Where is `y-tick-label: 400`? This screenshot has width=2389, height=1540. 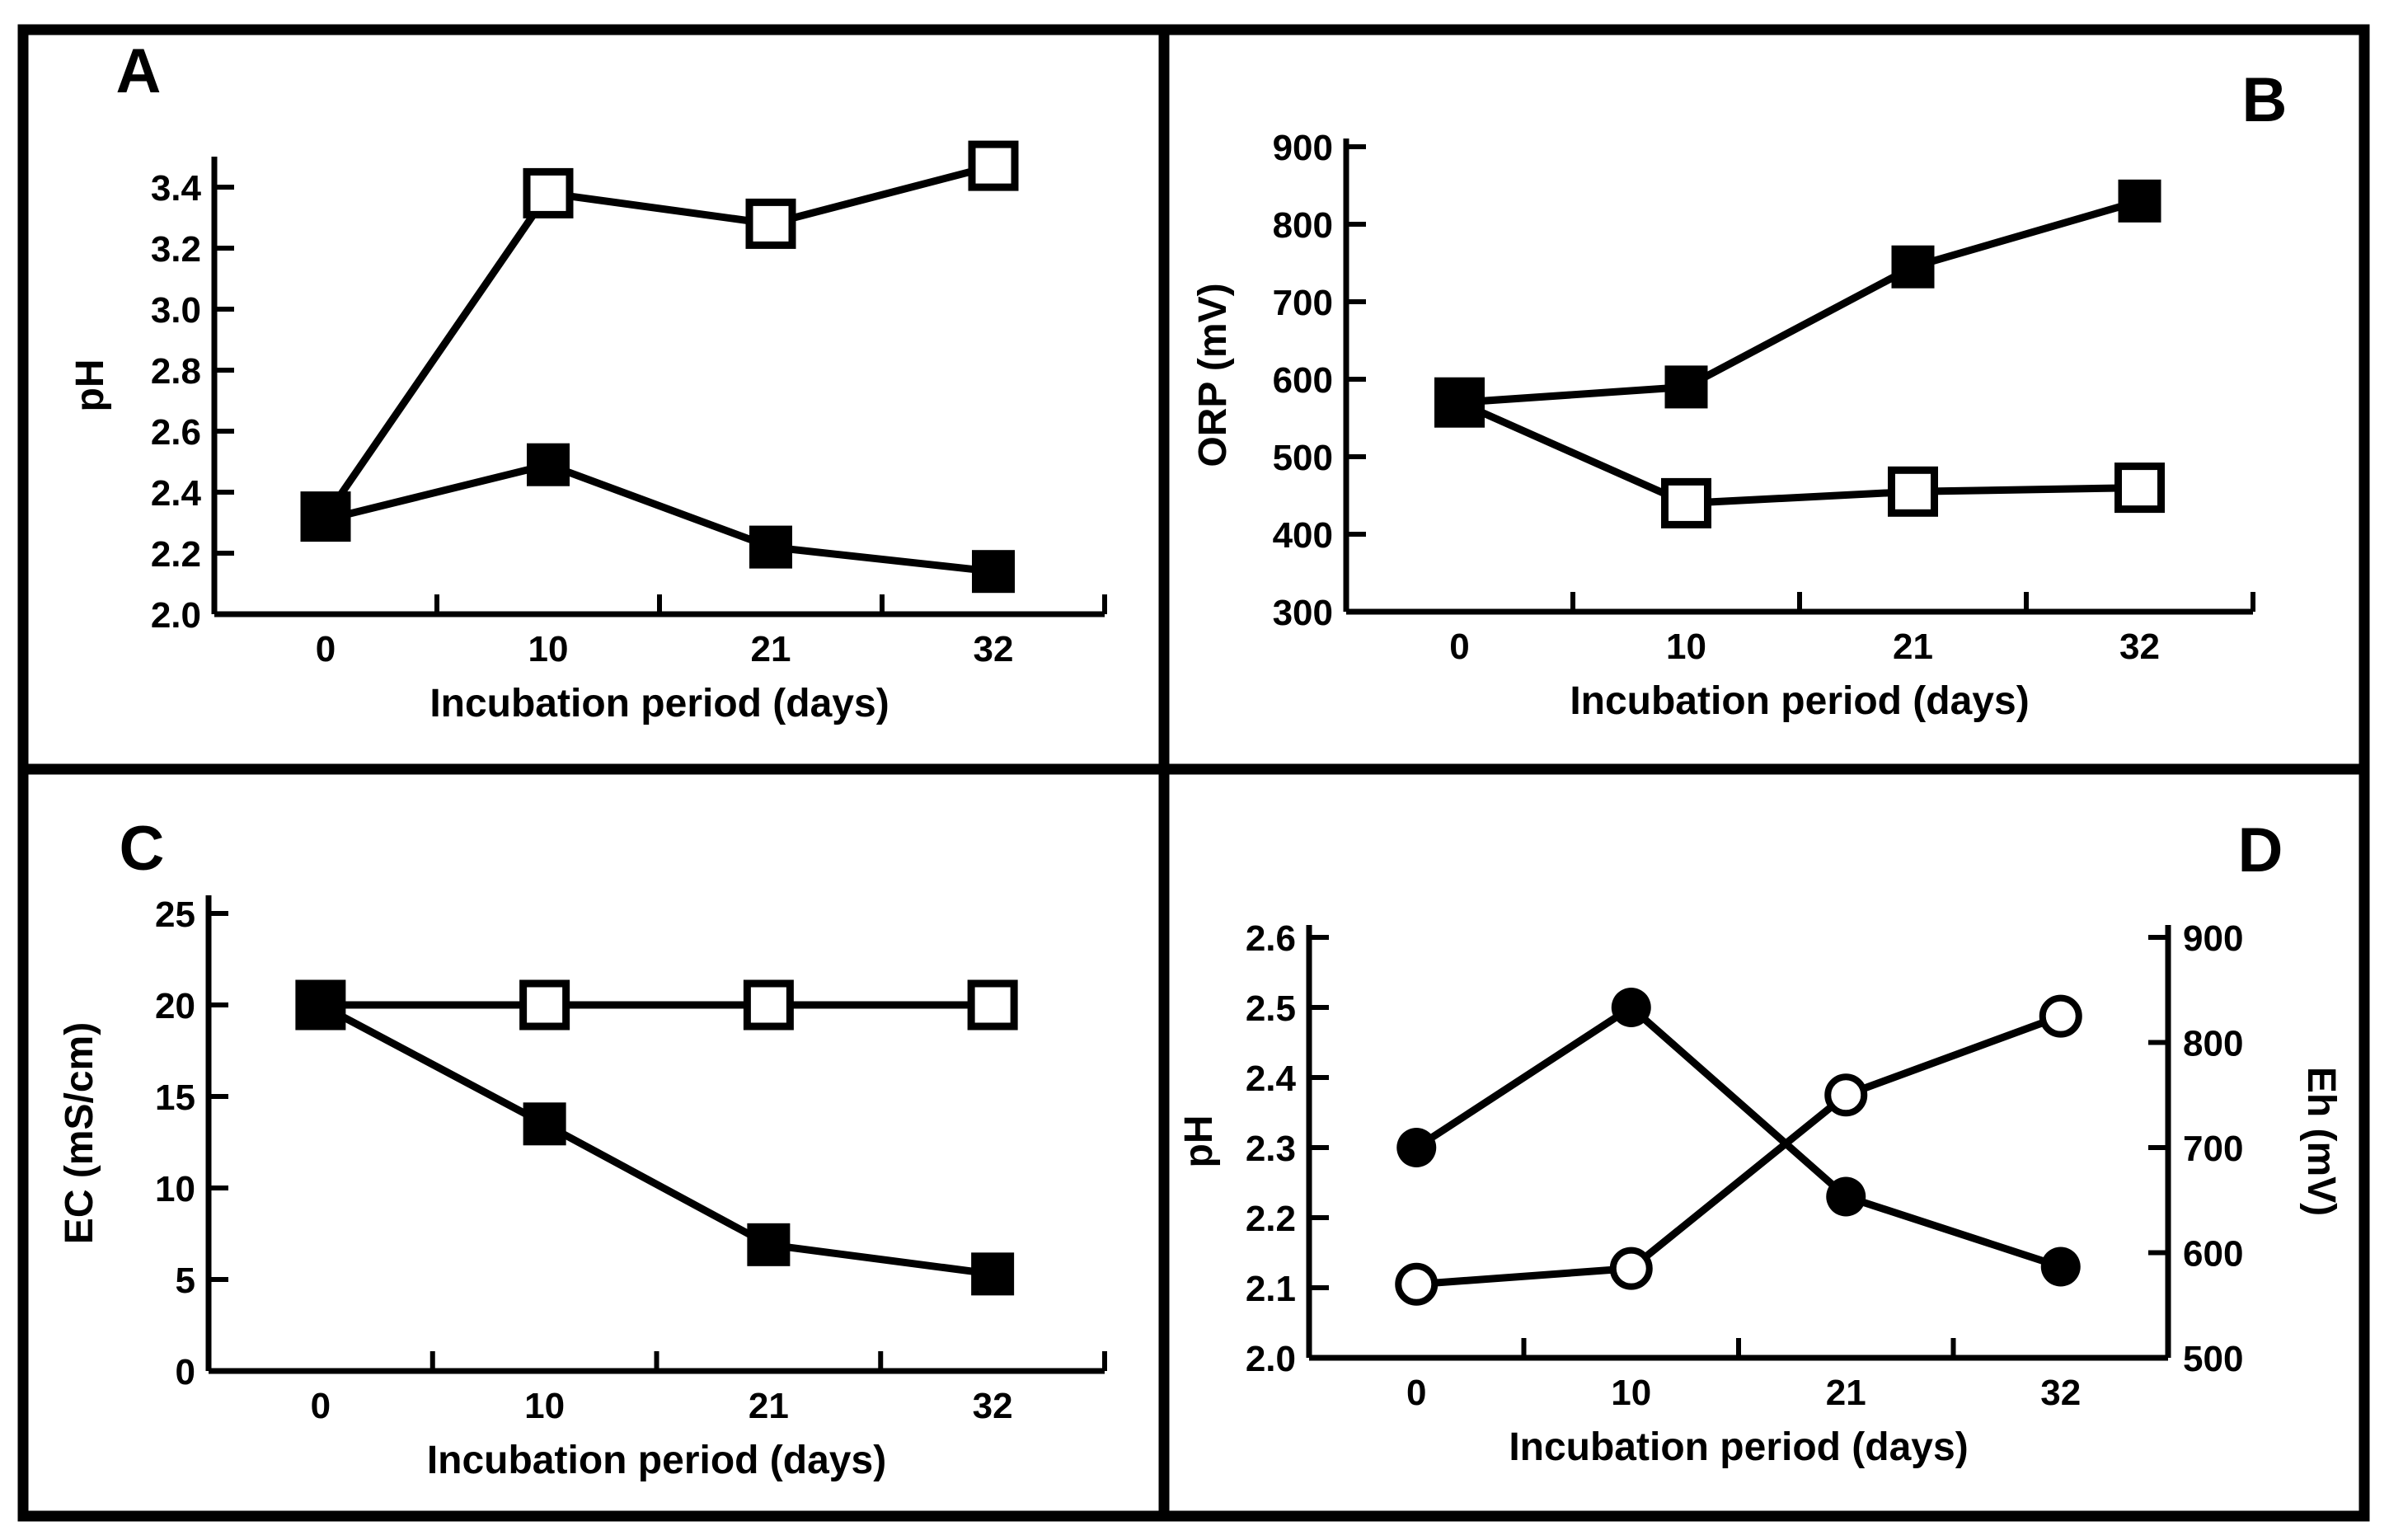 y-tick-label: 400 is located at coordinates (1303, 536).